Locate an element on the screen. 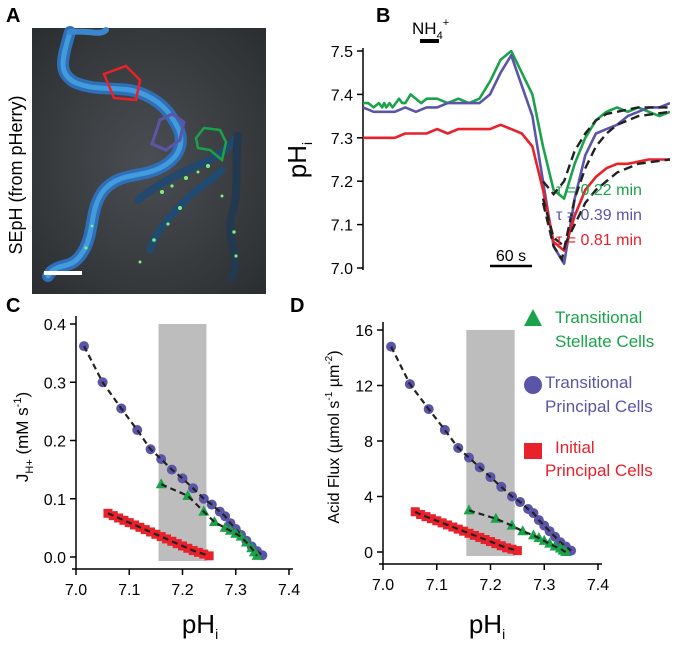 The width and height of the screenshot is (700, 646). b-y-tick-label: 7.3 is located at coordinates (342, 139).